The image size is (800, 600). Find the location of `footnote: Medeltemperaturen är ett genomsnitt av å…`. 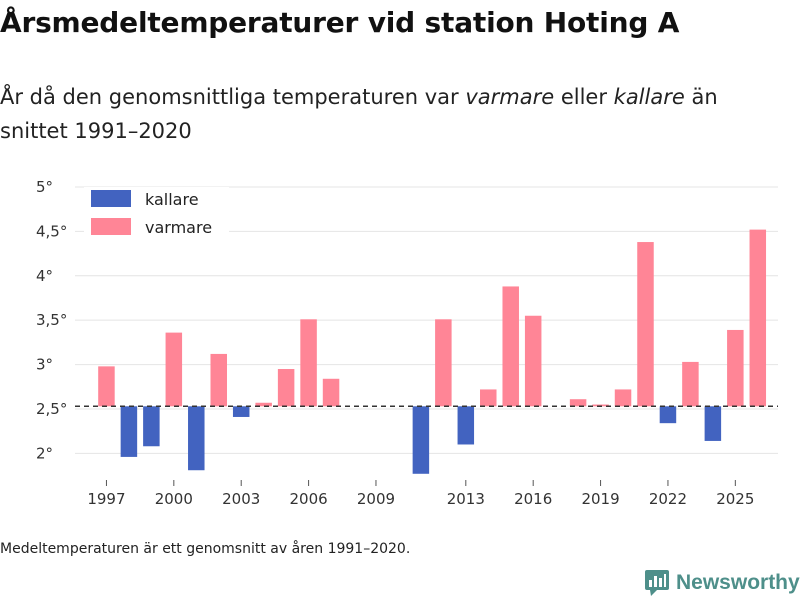

footnote: Medeltemperaturen är ett genomsnitt av å… is located at coordinates (205, 549).